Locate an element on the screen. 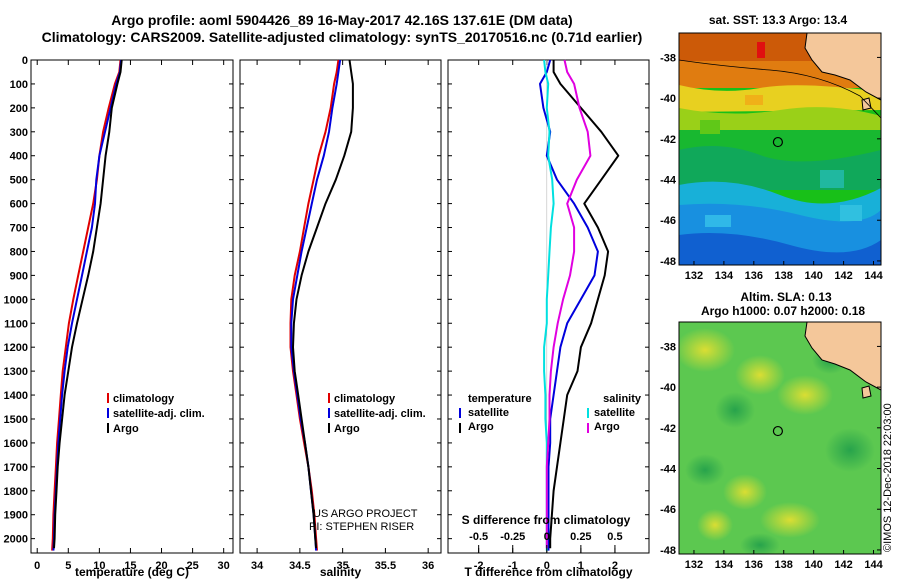 Image resolution: width=900 pixels, height=585 pixels. imos-stamp: ©IMOS 12-Dec-2018 22:03:00 is located at coordinates (888, 477).